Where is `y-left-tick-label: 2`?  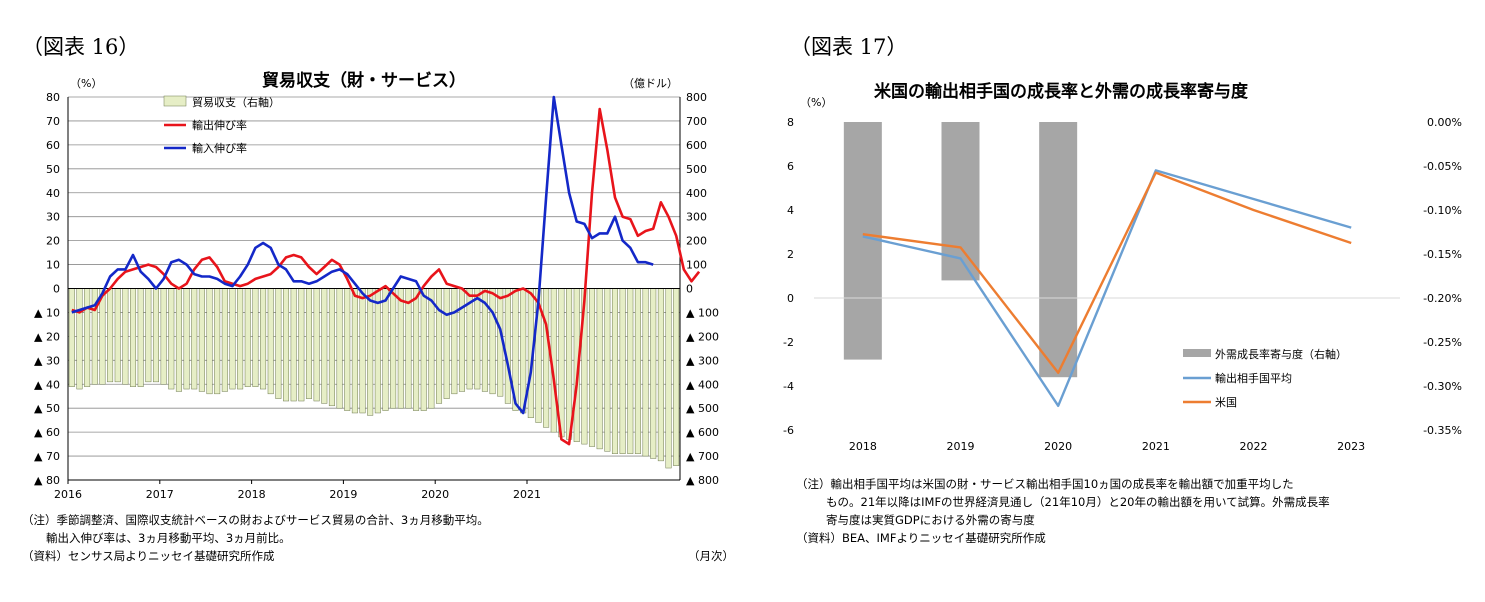
y-left-tick-label: 2 is located at coordinates (790, 254).